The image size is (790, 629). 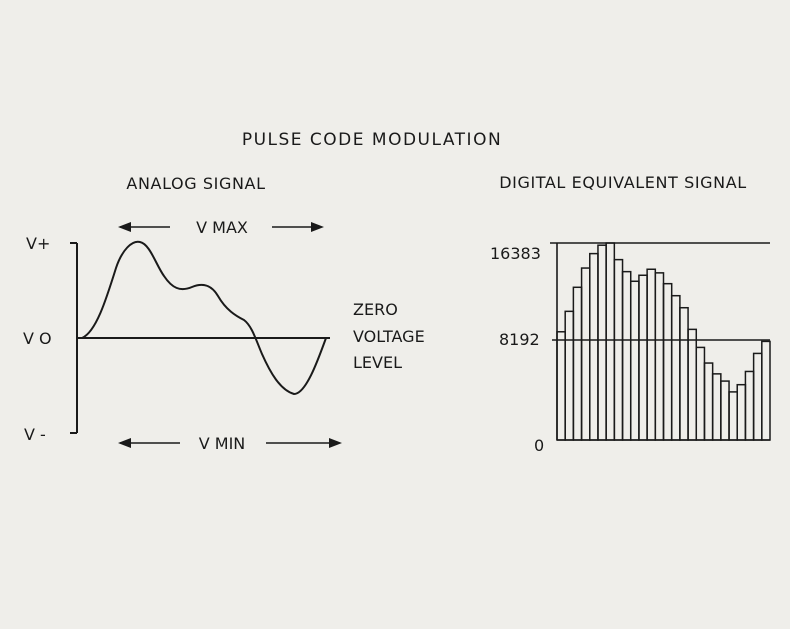 I want to click on vmax-arrowhead-left, so click(x=124, y=227).